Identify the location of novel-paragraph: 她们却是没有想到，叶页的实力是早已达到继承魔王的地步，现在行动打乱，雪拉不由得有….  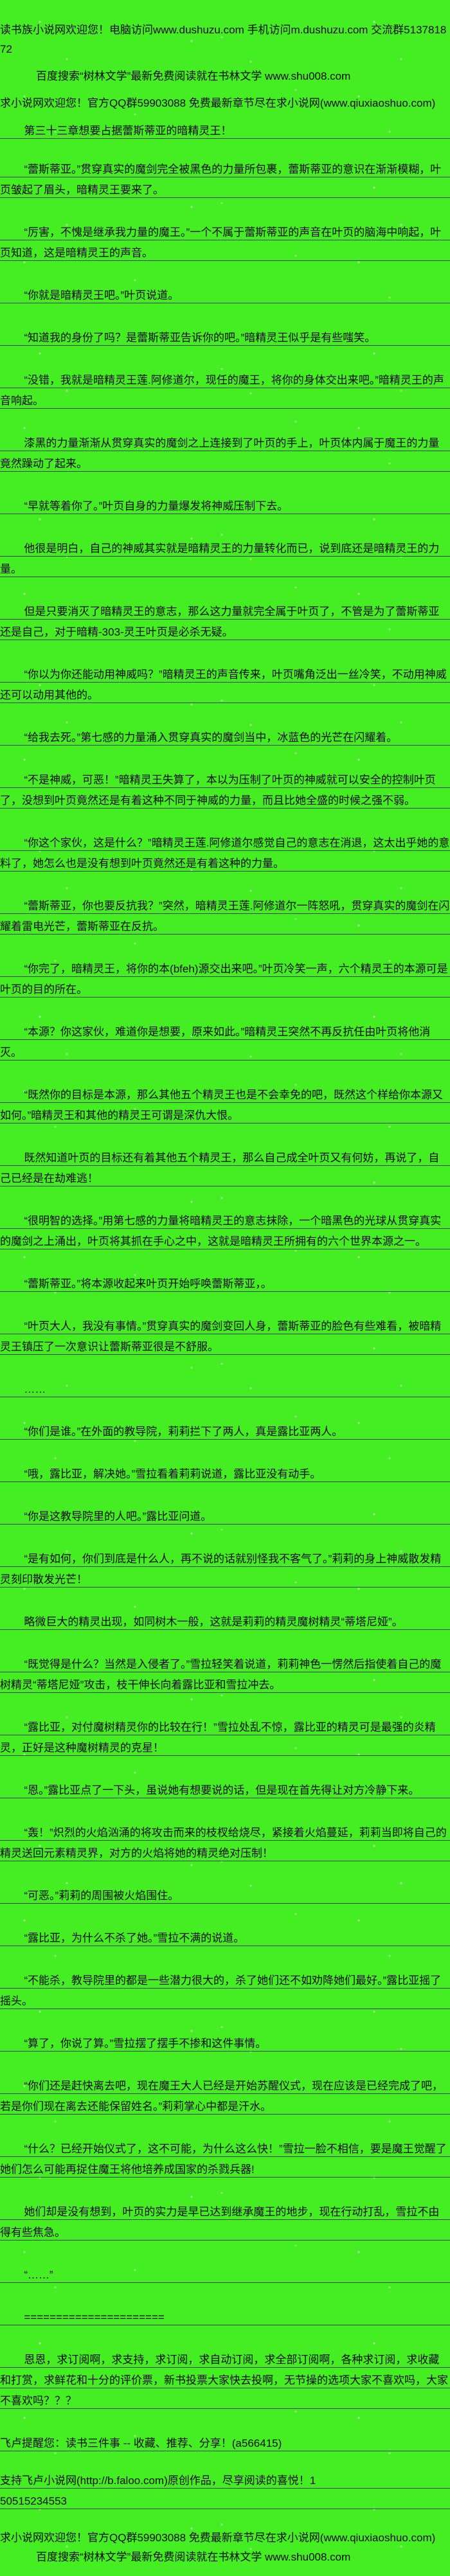
(225, 2222).